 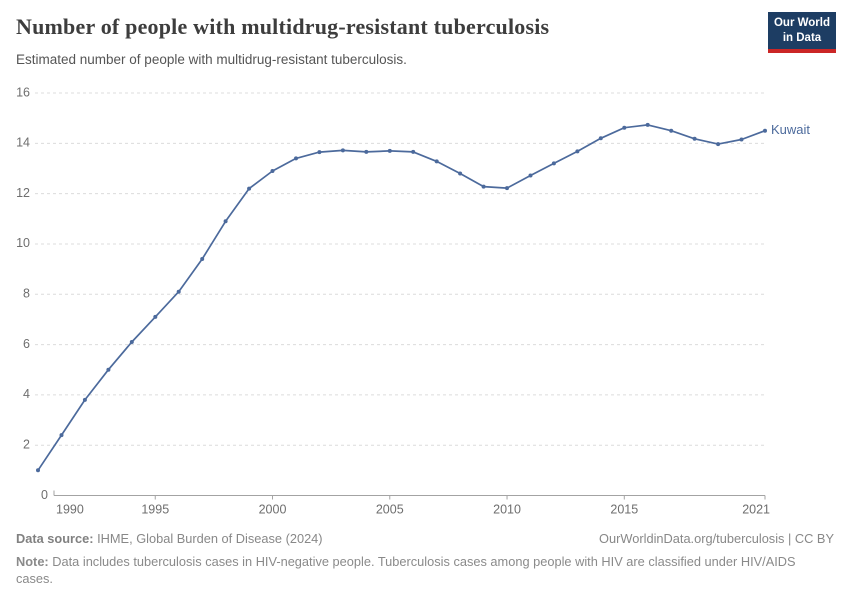 I want to click on y-tick-label: 16, so click(x=23, y=92).